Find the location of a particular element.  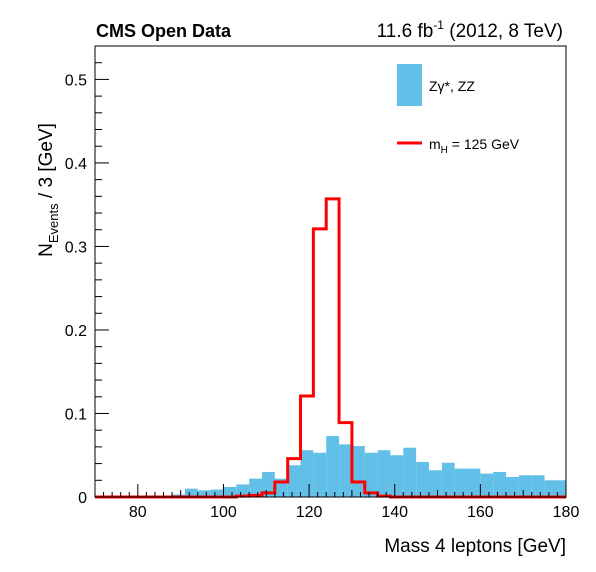

background-histogram is located at coordinates (369, 466).